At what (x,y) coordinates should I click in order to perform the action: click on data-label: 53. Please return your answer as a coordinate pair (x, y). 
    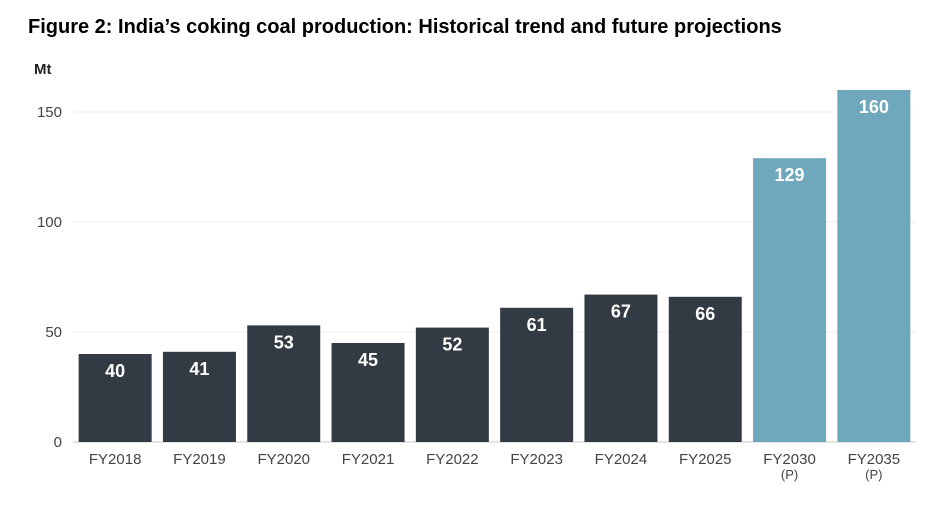
    Looking at the image, I should click on (284, 342).